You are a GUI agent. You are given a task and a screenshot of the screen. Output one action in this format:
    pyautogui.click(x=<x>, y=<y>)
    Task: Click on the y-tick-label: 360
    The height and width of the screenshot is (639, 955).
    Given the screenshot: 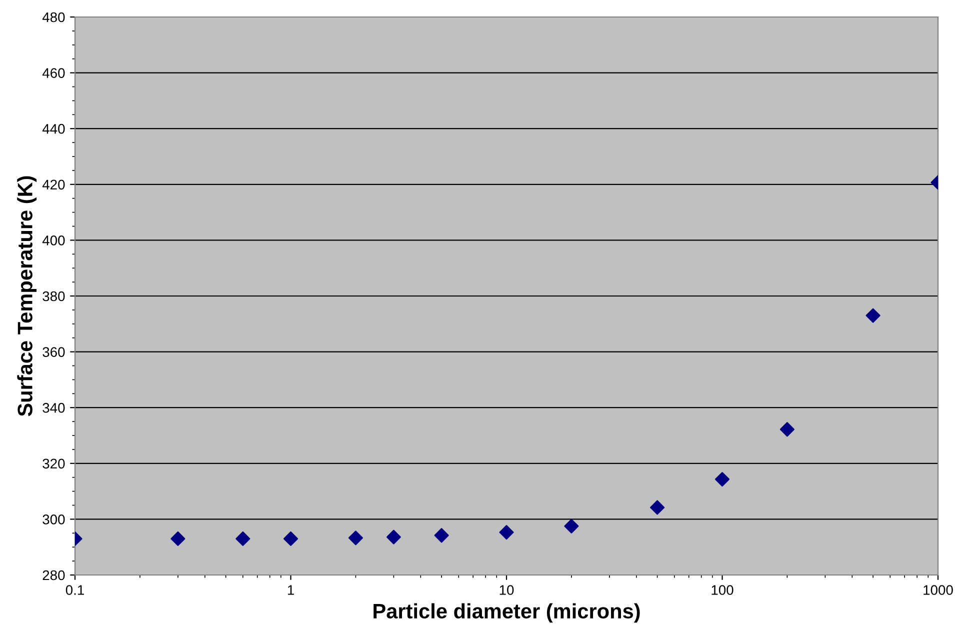 What is the action you would take?
    pyautogui.click(x=53, y=352)
    